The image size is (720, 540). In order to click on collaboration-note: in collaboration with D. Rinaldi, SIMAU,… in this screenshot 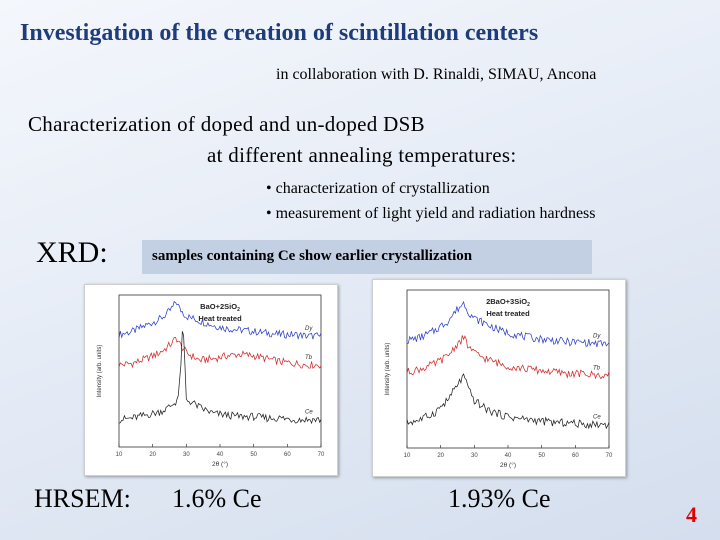, I will do `click(436, 74)`.